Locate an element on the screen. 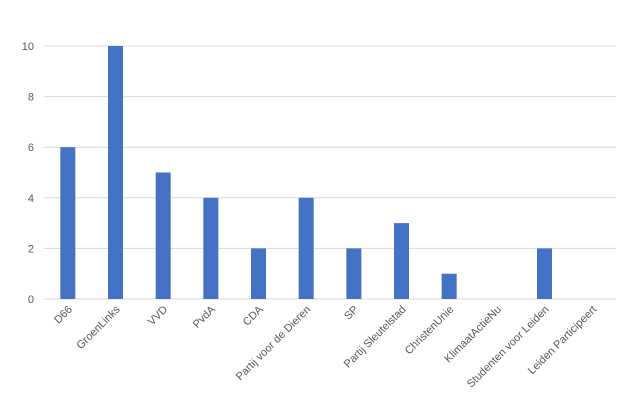 This screenshot has width=620, height=413. x-tick-label: Studenten voor Leiden is located at coordinates (508, 347).